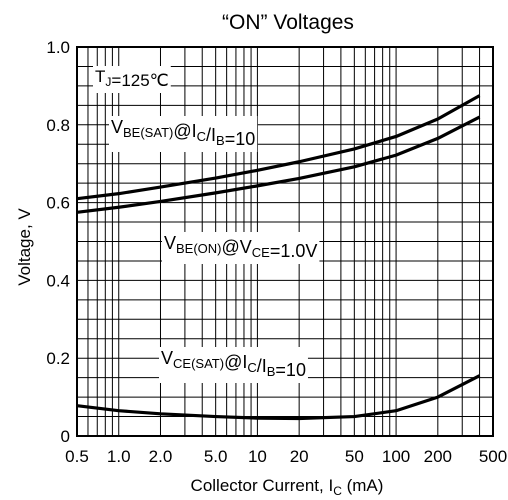 The width and height of the screenshot is (508, 500). I want to click on series-label-group: VBE(ON)@VCE=1.0V, so click(241, 248).